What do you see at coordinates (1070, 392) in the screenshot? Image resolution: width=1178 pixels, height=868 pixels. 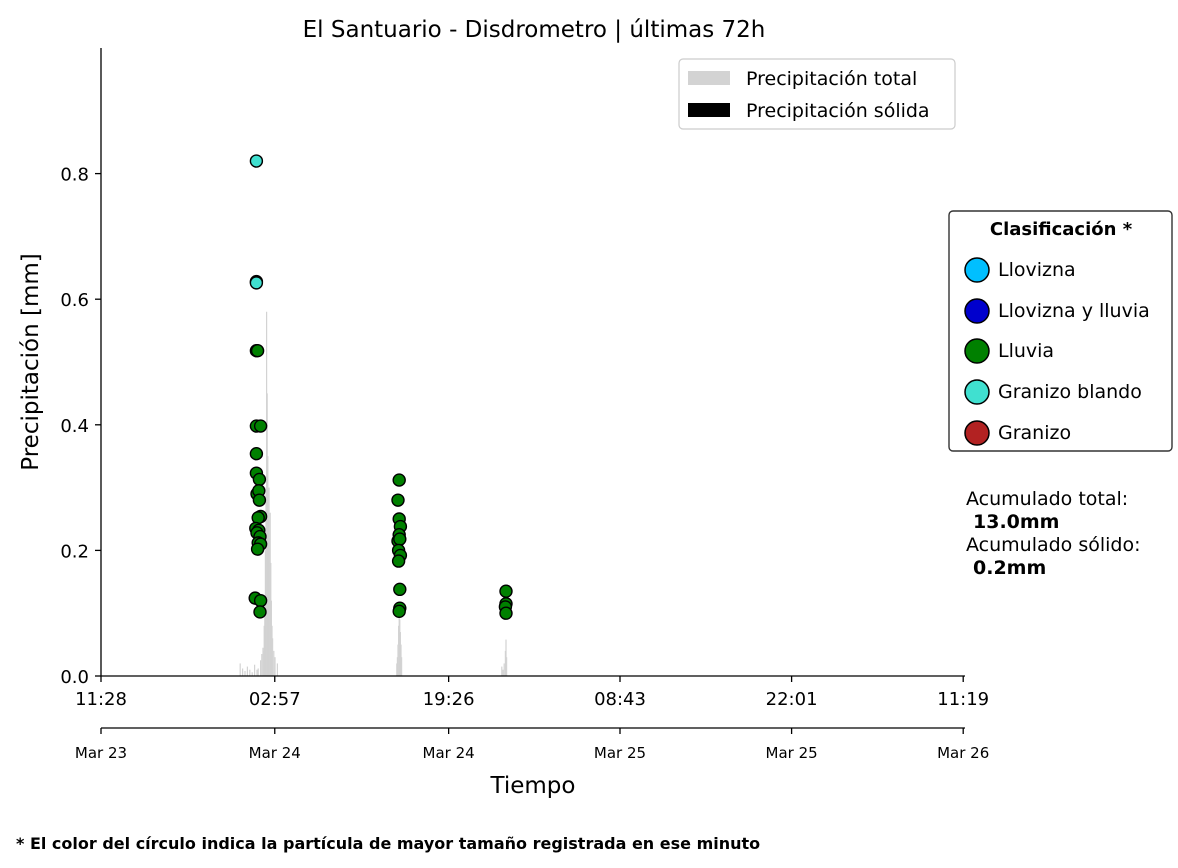 I see `class-label-granizo-blando: Granizo blando` at bounding box center [1070, 392].